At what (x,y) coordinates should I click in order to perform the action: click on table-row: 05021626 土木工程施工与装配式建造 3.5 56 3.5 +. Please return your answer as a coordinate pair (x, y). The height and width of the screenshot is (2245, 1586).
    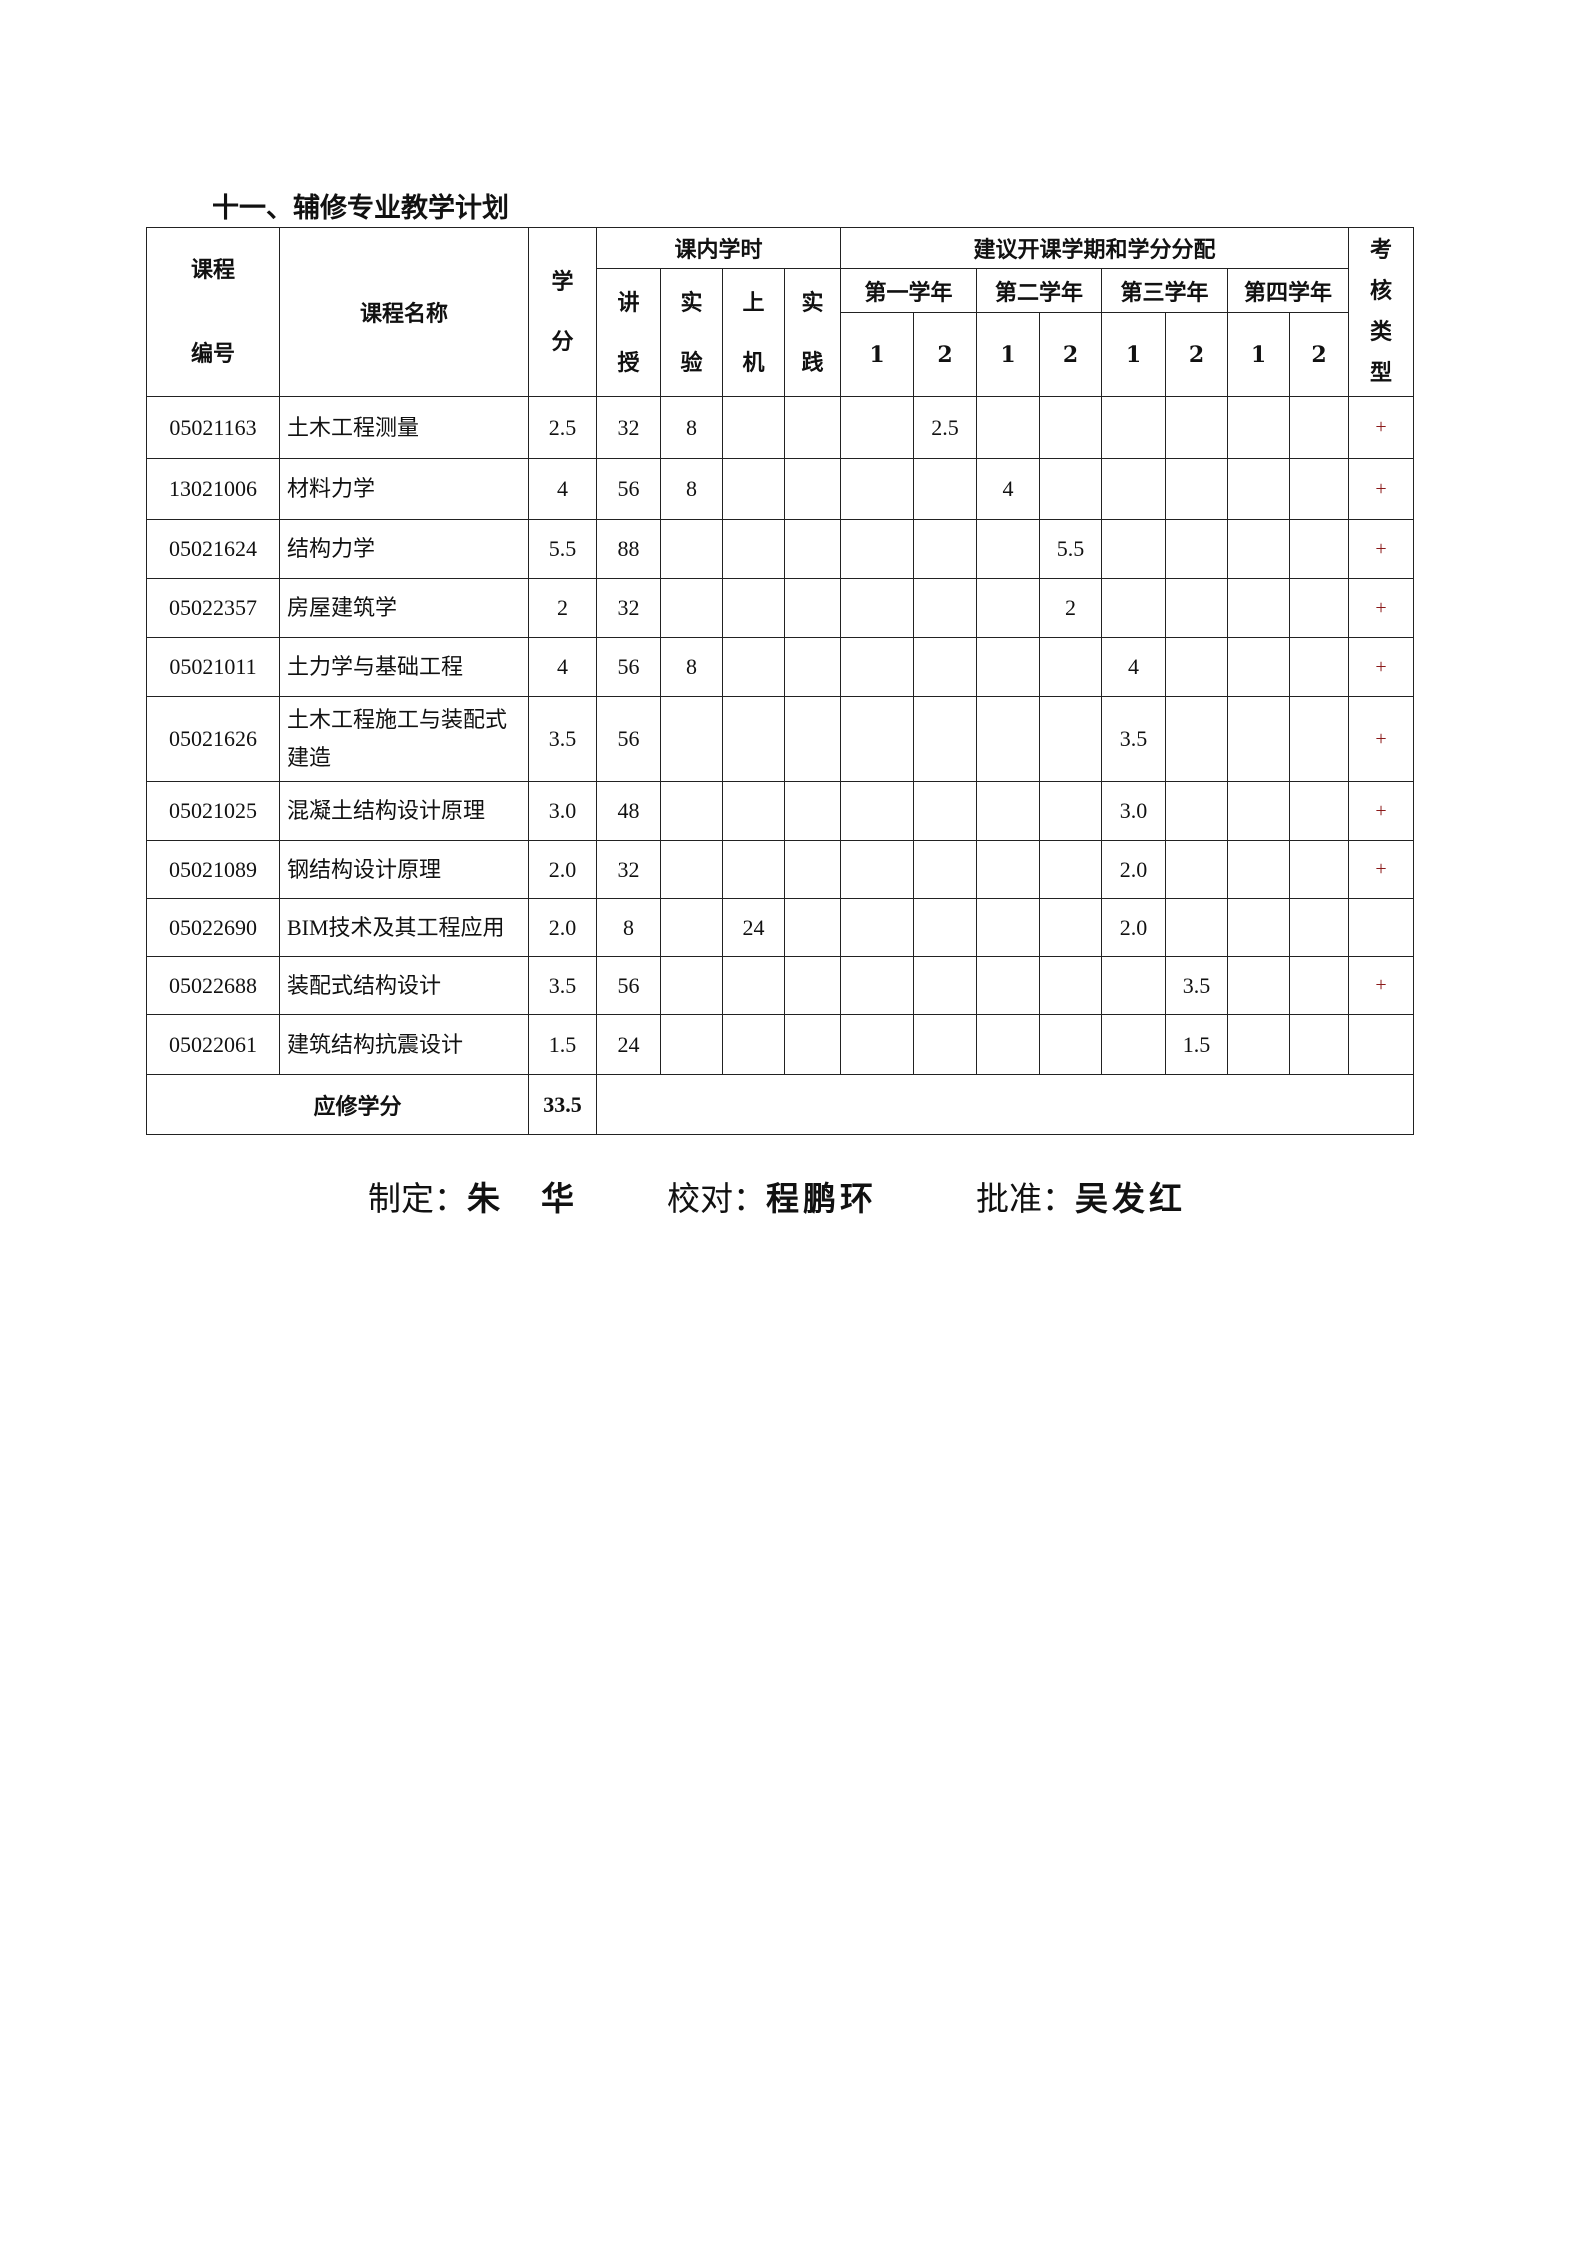
    Looking at the image, I should click on (780, 739).